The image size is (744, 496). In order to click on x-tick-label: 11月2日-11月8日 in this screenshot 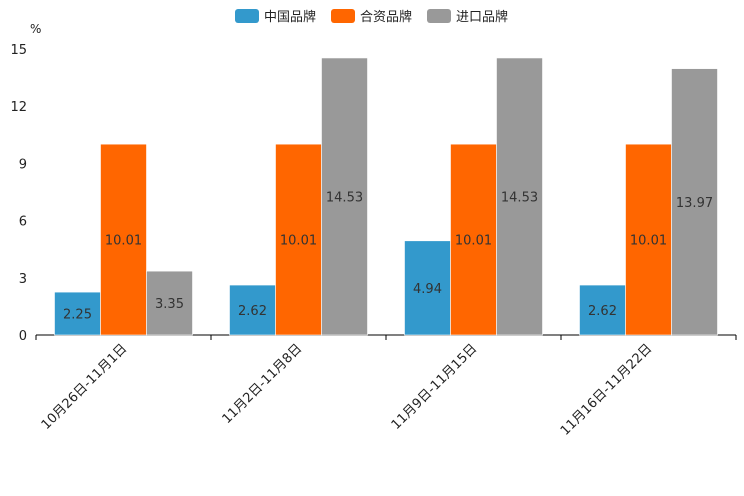, I will do `click(263, 384)`.